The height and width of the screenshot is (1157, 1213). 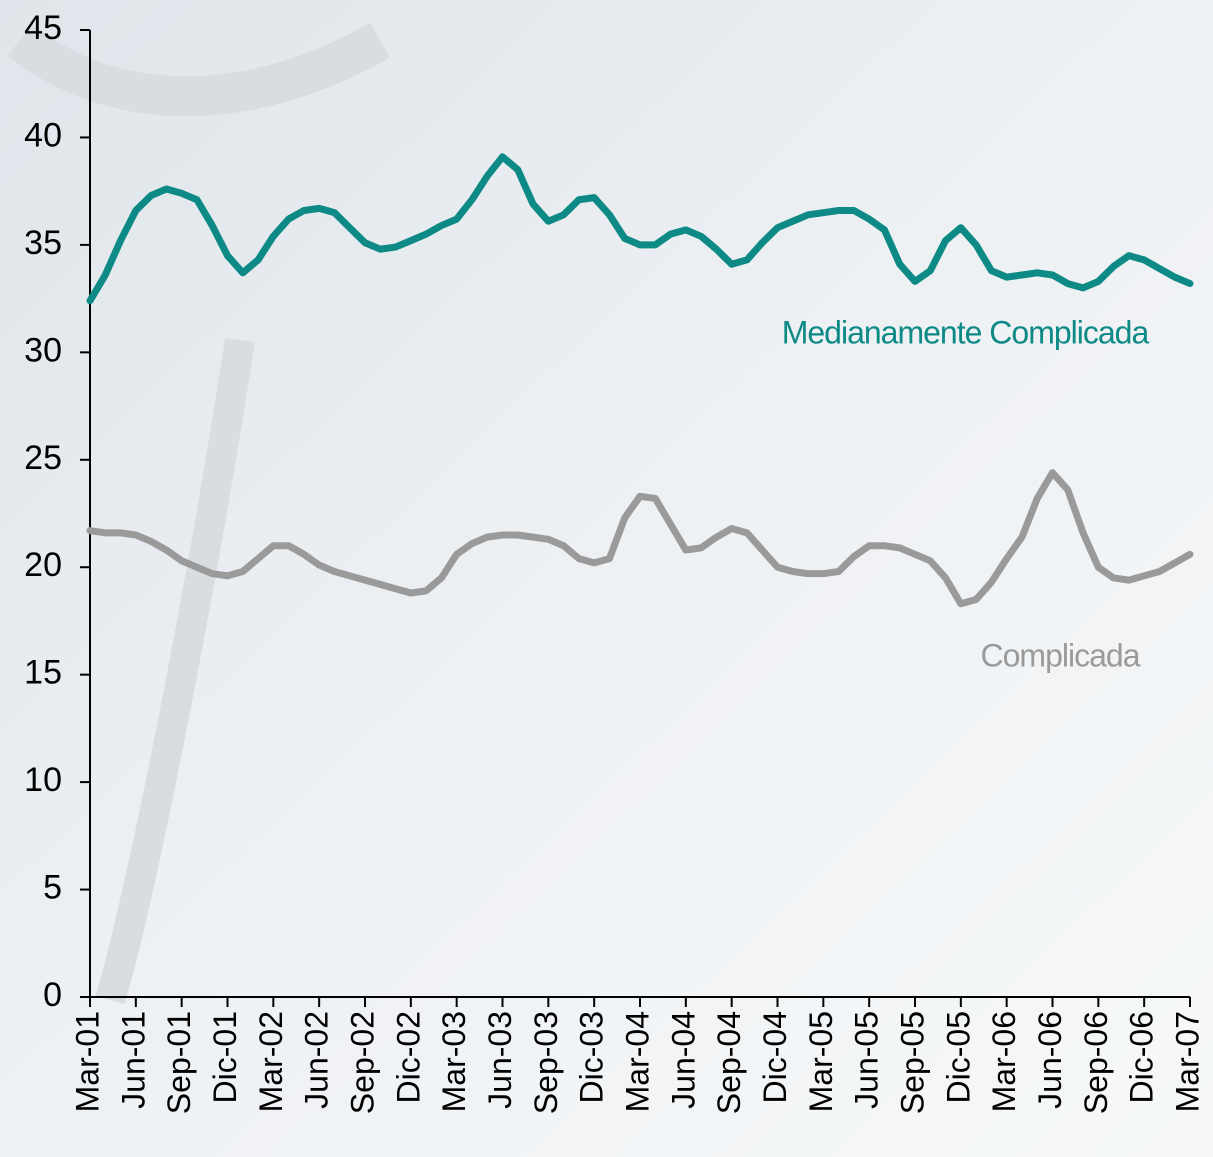 What do you see at coordinates (775, 1057) in the screenshot?
I see `x-tick-label: Dic-04` at bounding box center [775, 1057].